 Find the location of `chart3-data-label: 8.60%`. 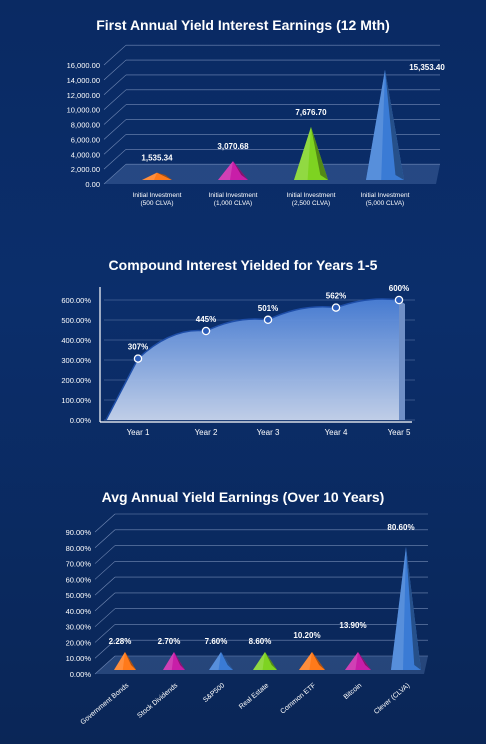

chart3-data-label: 8.60% is located at coordinates (260, 641).